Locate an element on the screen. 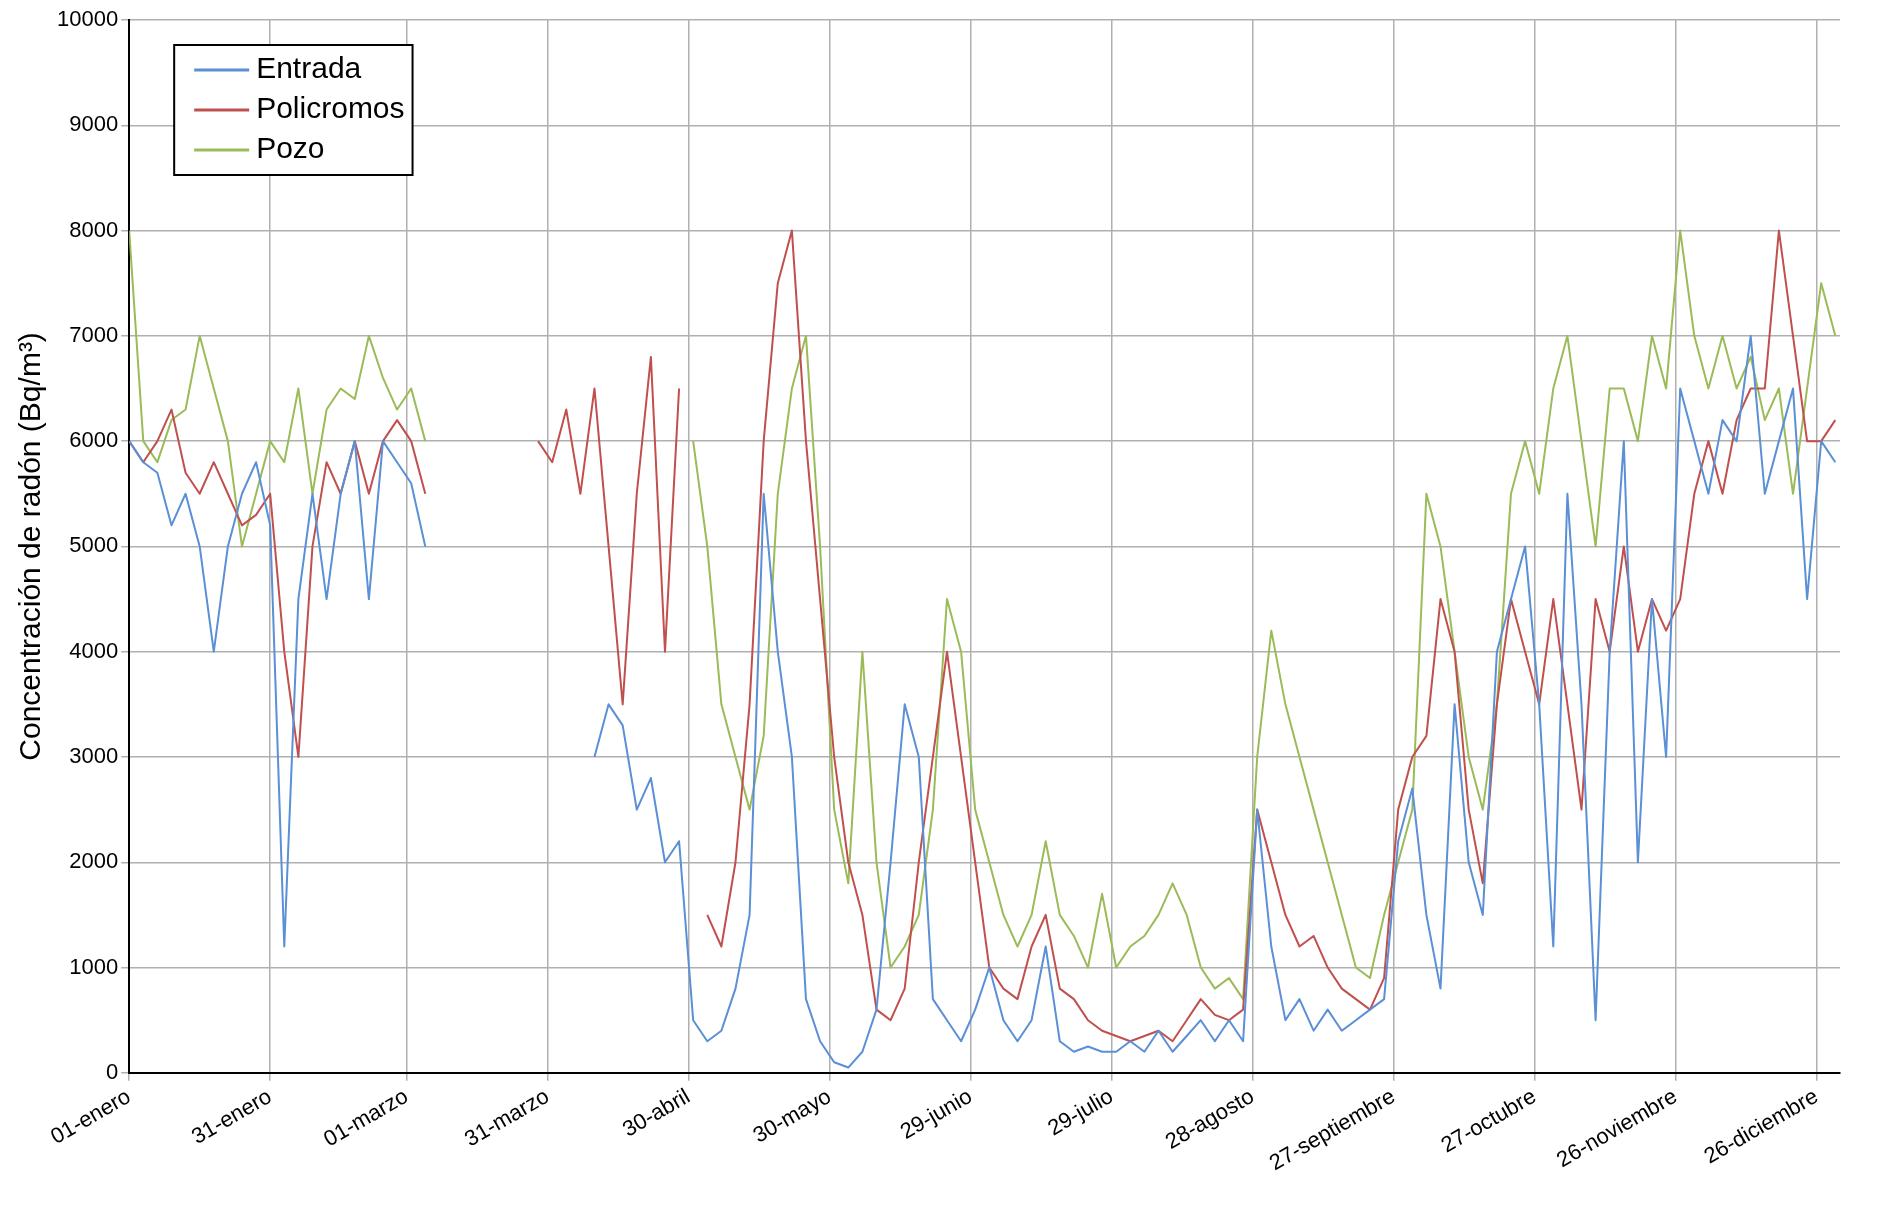 The width and height of the screenshot is (1904, 1216). legend-label: Pozo is located at coordinates (290, 148).